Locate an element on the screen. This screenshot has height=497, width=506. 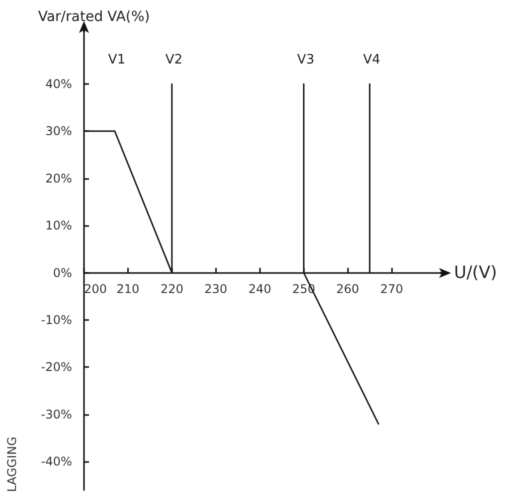
y-tick-label: 0% is located at coordinates (62, 273).